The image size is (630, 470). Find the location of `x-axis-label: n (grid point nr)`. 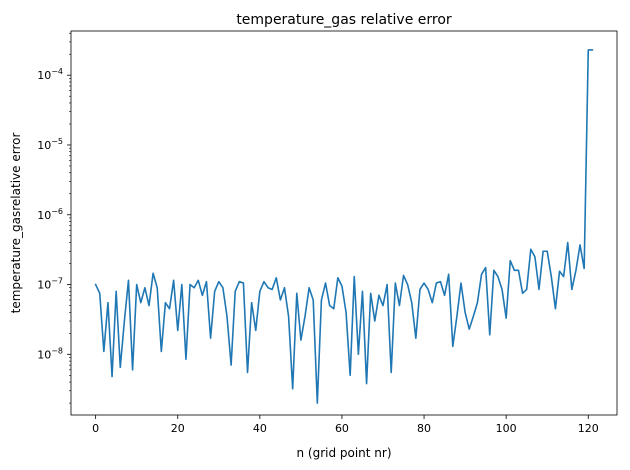

x-axis-label: n (grid point nr) is located at coordinates (343, 453).